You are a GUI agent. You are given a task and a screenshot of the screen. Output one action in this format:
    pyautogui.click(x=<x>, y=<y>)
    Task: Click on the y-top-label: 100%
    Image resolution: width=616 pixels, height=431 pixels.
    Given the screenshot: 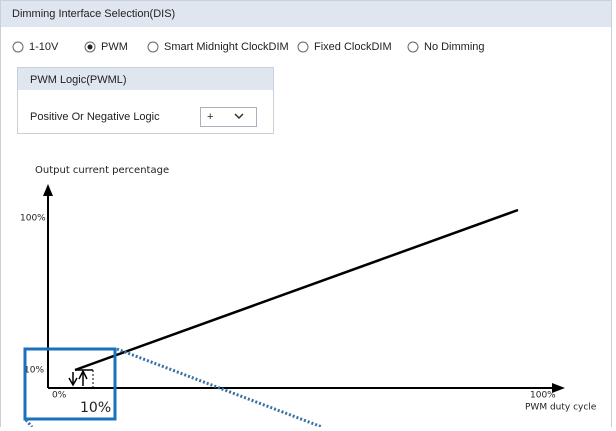 What is the action you would take?
    pyautogui.click(x=33, y=219)
    